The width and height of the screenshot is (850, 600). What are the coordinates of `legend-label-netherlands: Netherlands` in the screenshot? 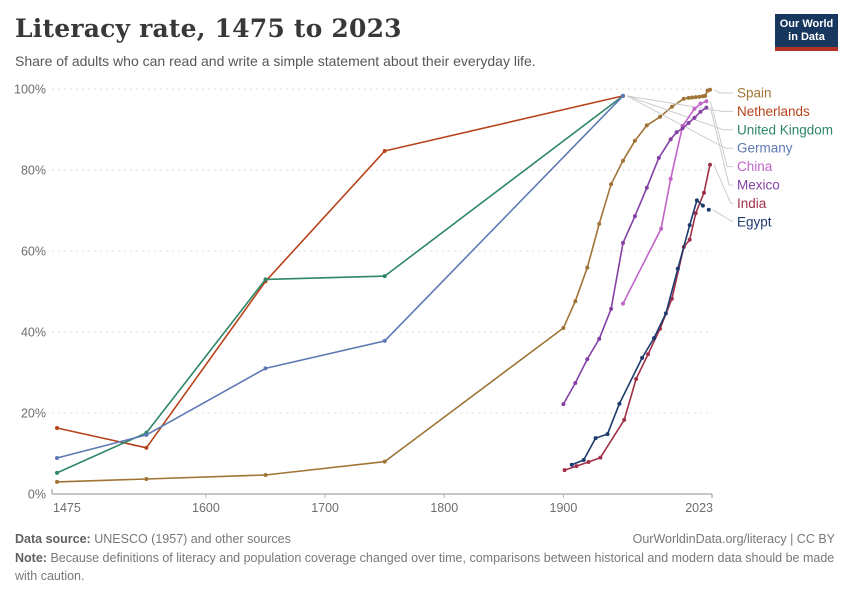 It's located at (773, 111).